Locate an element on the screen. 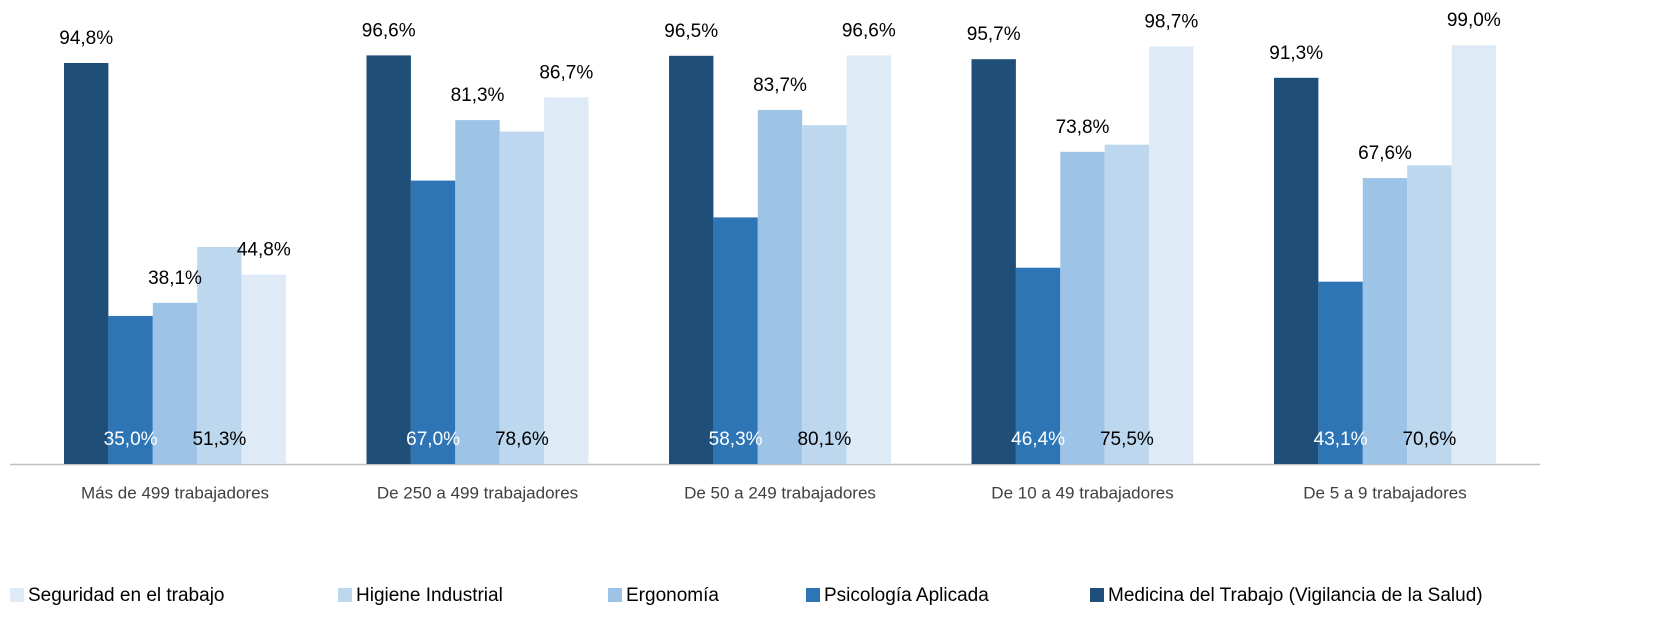 This screenshot has width=1667, height=644. data-label: 80,1% is located at coordinates (824, 439).